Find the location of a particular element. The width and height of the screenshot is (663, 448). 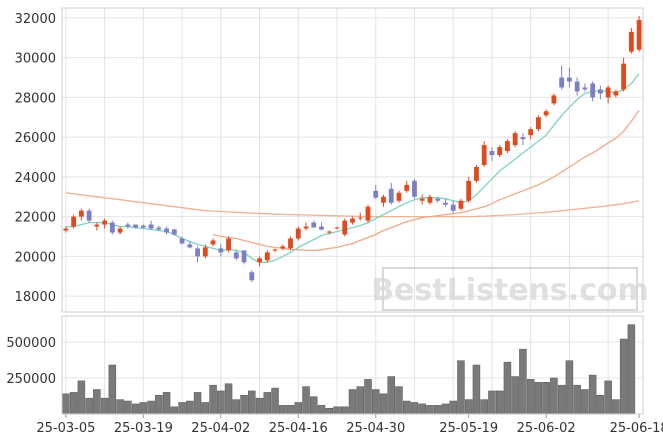

price-tick-label: 22000 is located at coordinates (35, 218).